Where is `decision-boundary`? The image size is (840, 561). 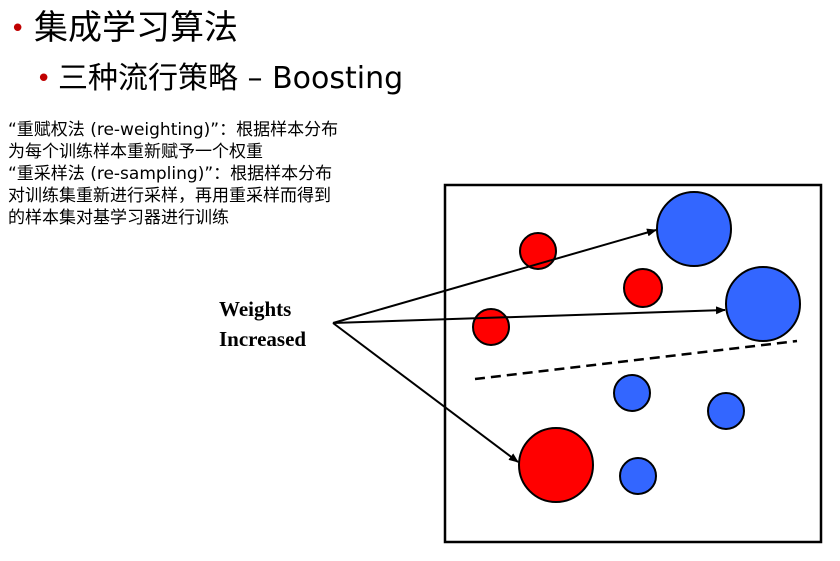 decision-boundary is located at coordinates (636, 360).